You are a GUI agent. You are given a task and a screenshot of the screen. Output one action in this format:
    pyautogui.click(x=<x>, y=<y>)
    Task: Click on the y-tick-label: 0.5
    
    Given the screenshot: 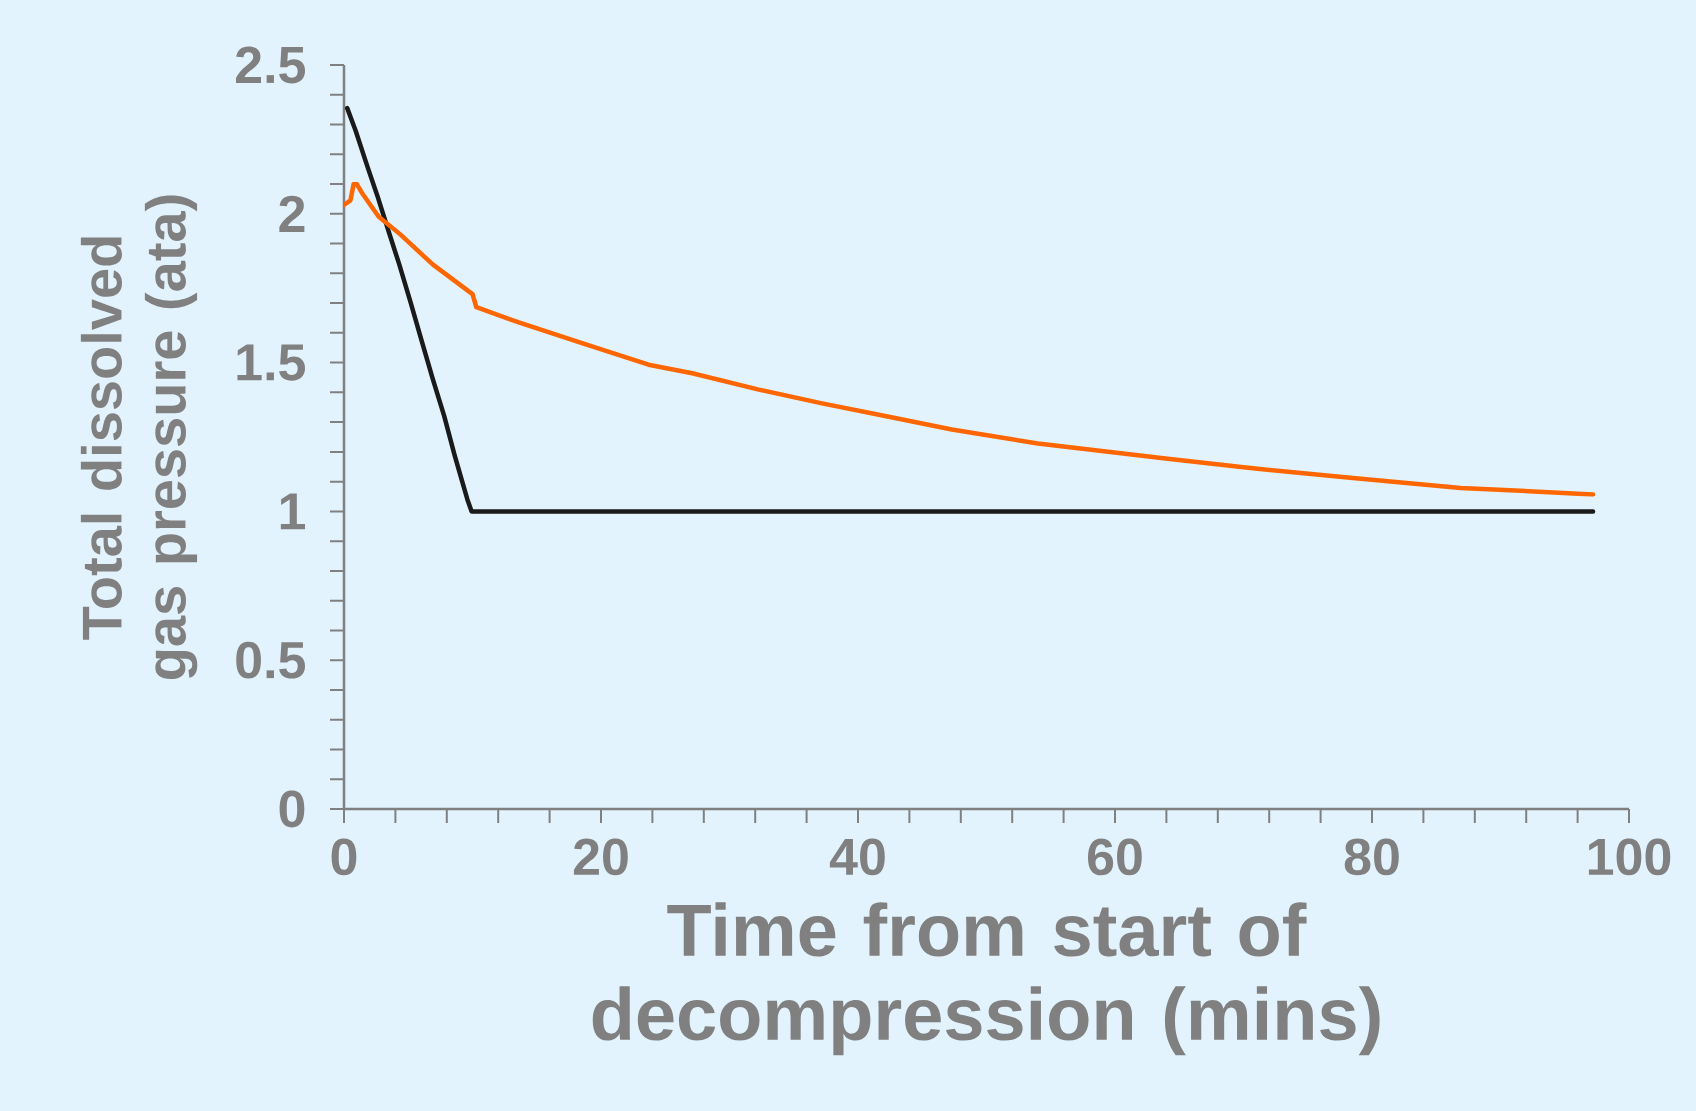 What is the action you would take?
    pyautogui.click(x=271, y=660)
    